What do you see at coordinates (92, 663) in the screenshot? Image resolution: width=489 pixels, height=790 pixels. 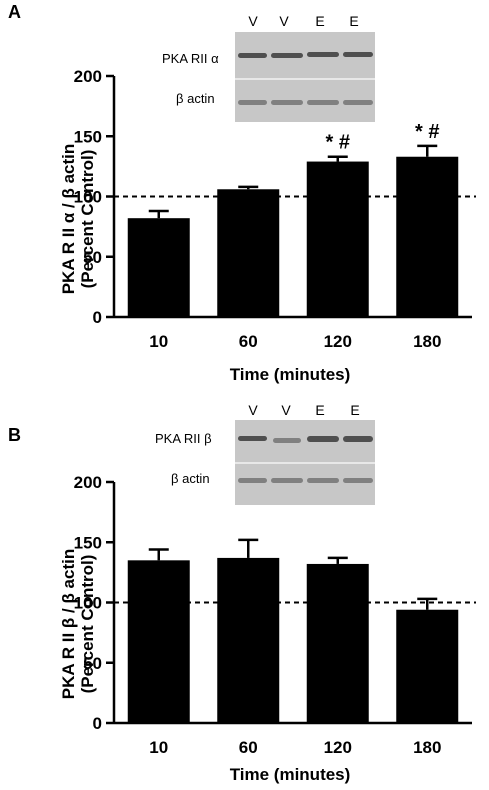 I see `panel-b-y-tick-label: 50` at bounding box center [92, 663].